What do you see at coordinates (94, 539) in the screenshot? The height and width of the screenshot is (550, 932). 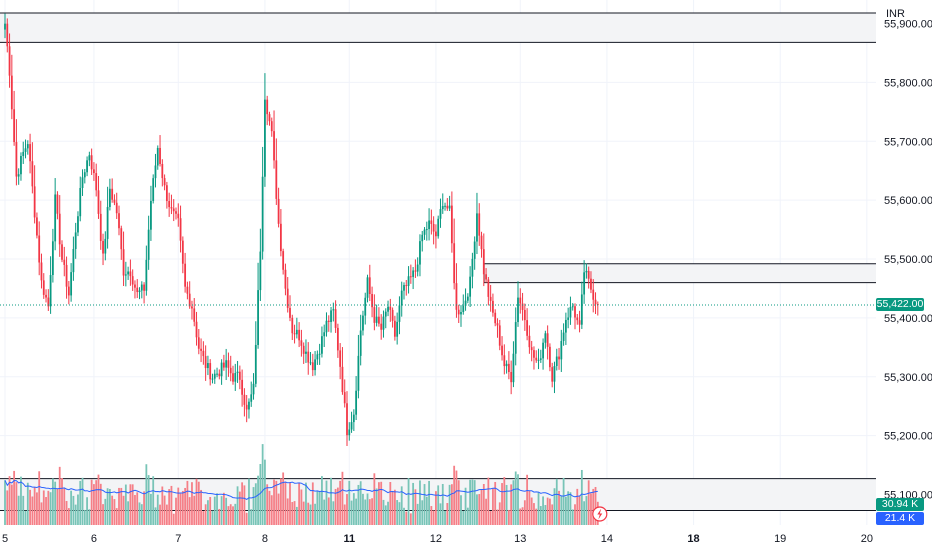 I see `x-tick-label: 6` at bounding box center [94, 539].